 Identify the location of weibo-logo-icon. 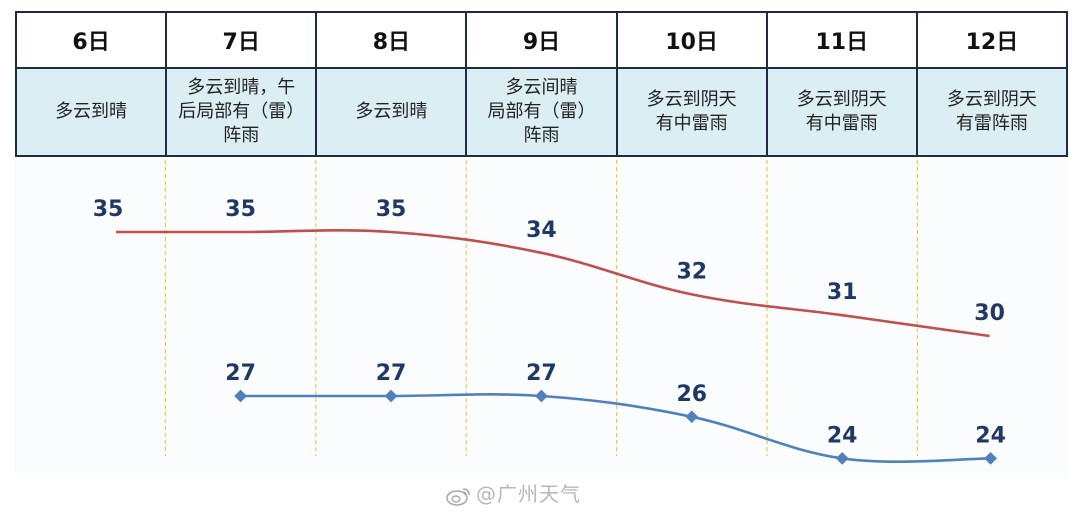
(458, 496).